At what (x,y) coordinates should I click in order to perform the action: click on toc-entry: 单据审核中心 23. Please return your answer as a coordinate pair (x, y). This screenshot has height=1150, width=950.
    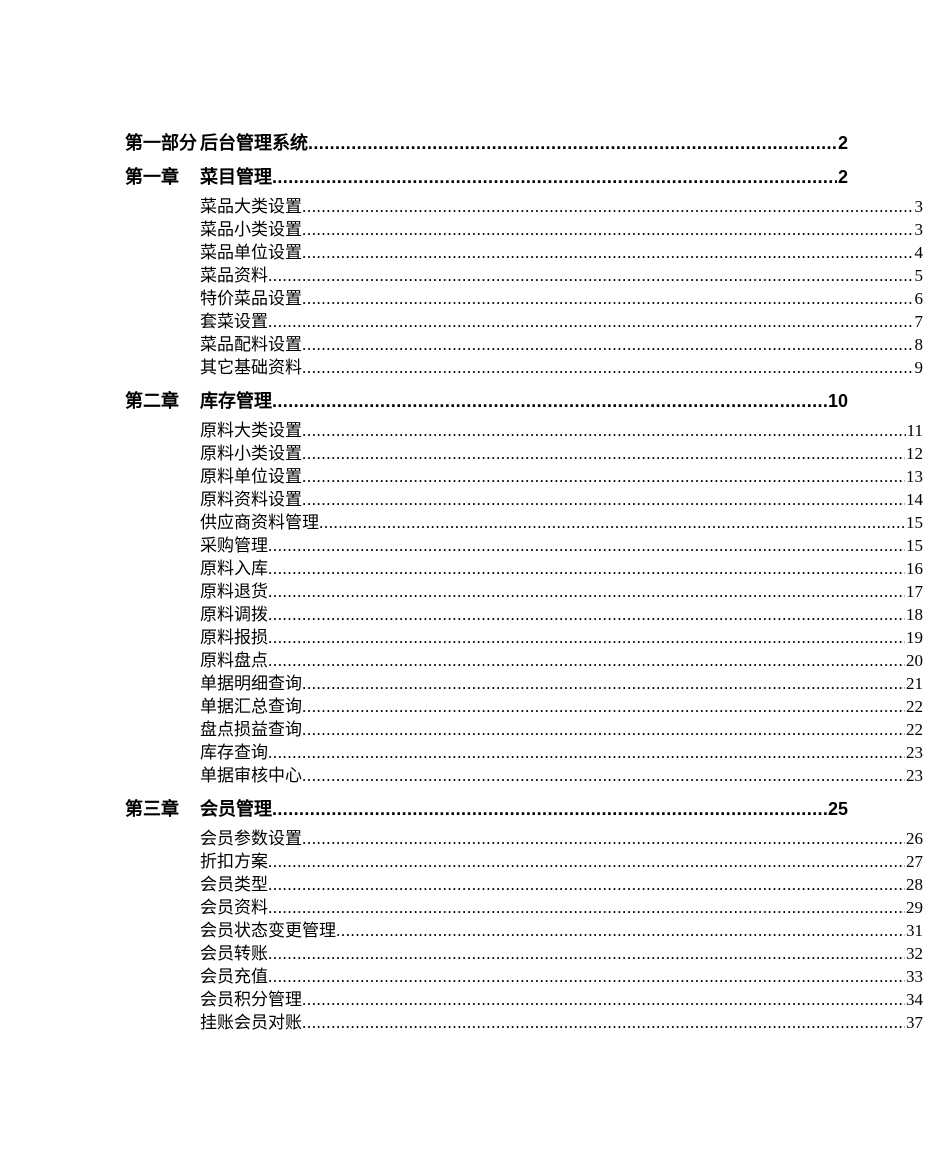
    Looking at the image, I should click on (524, 775).